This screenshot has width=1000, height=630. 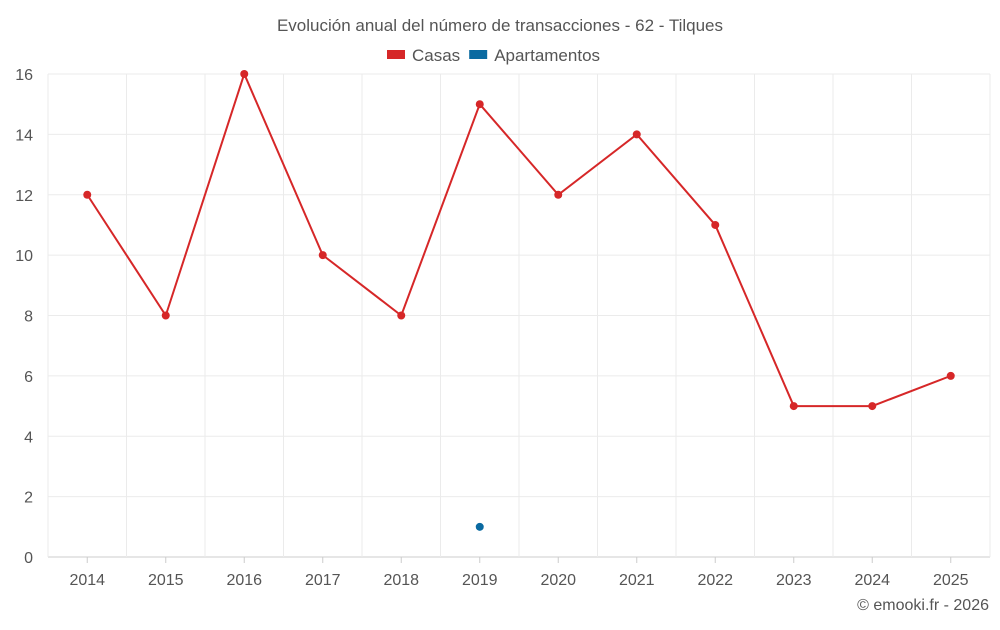 I want to click on x-tick-label: 2016, so click(x=244, y=580).